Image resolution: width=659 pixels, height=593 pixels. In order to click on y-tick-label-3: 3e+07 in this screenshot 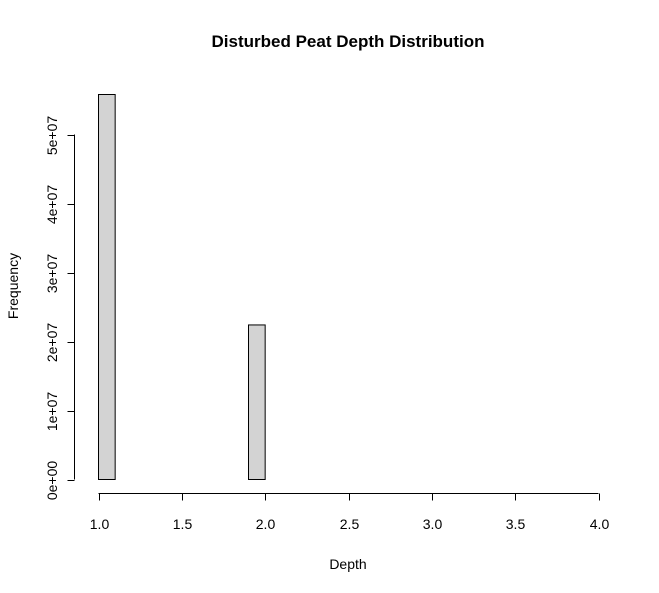, I will do `click(52, 274)`.